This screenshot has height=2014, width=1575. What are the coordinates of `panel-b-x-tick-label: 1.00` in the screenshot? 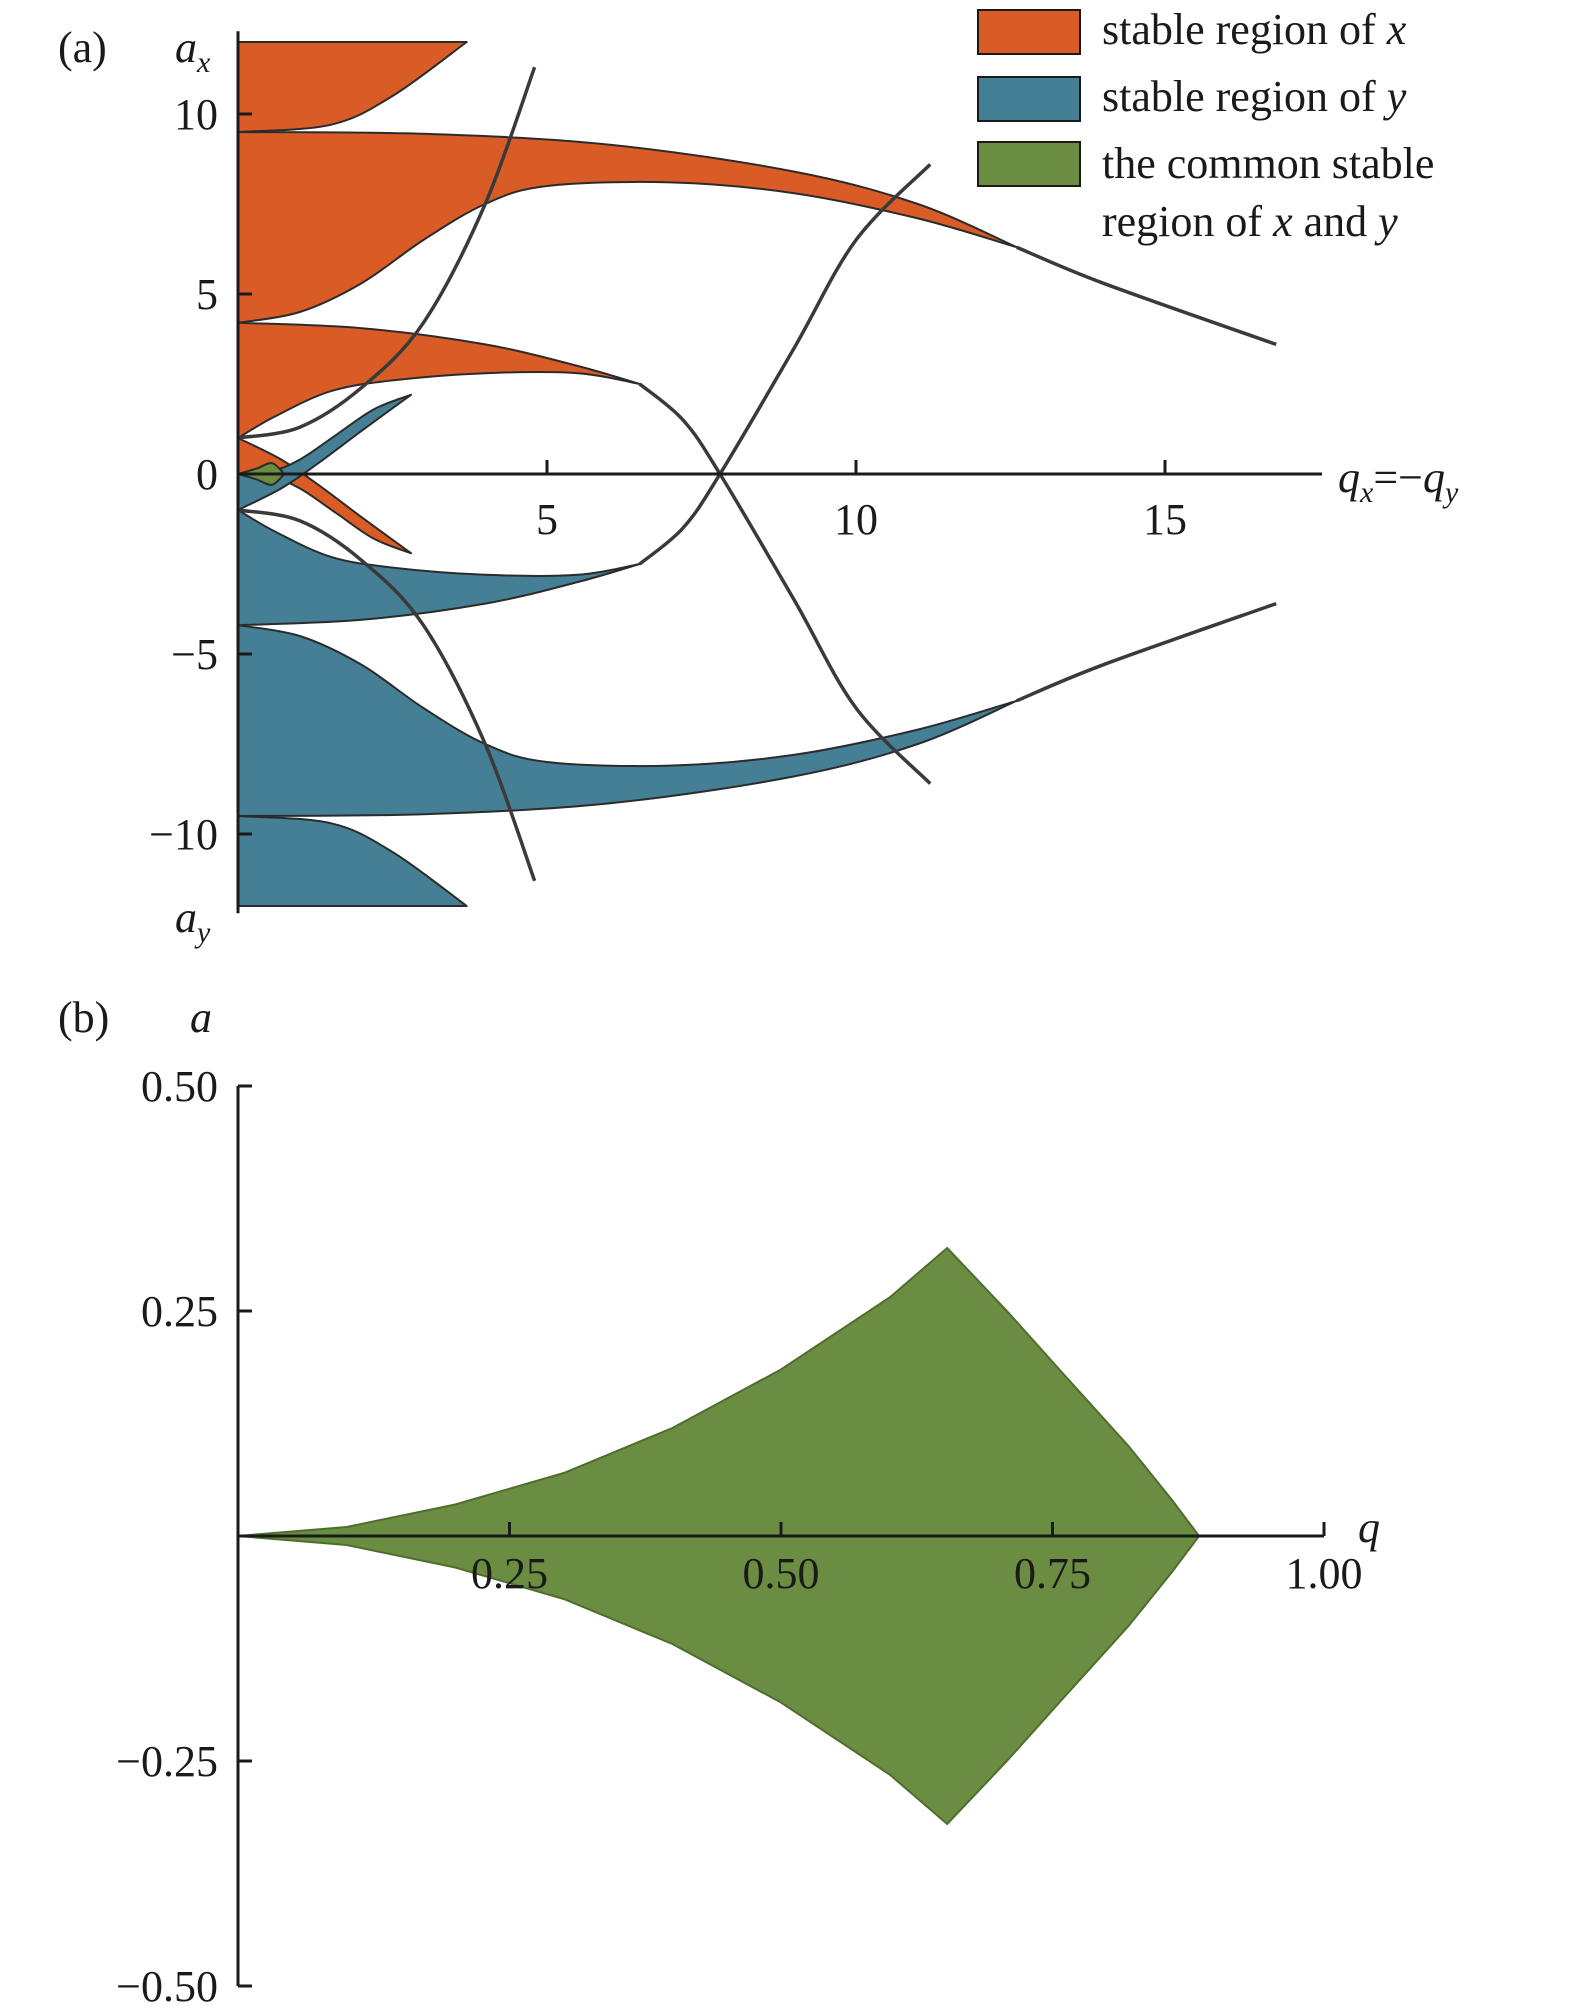 It's located at (1324, 1573).